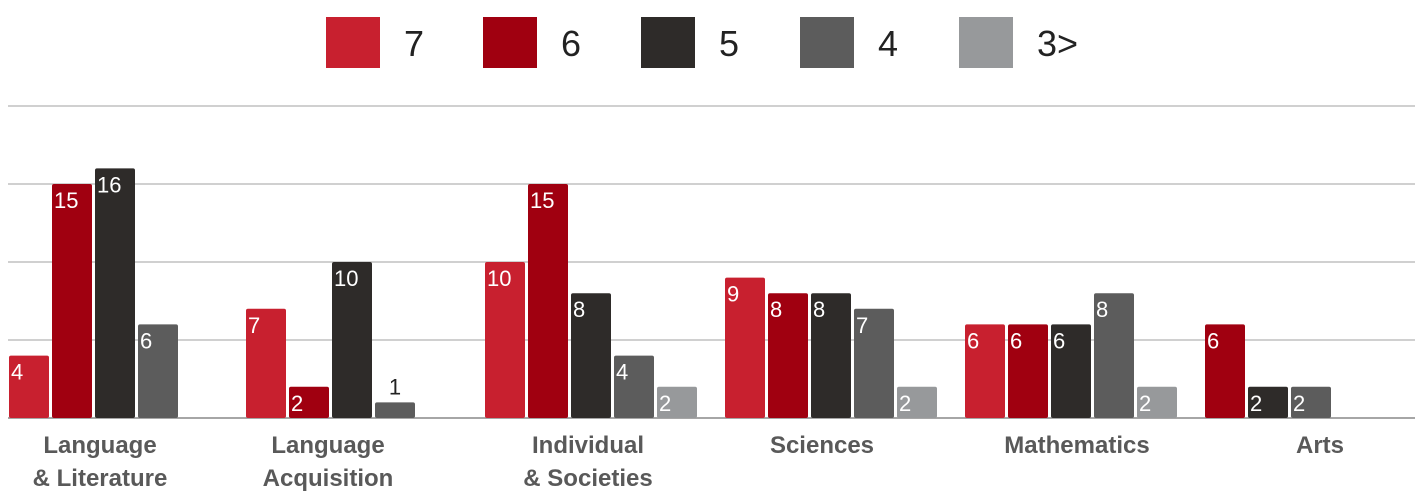 The height and width of the screenshot is (495, 1423). Describe the element at coordinates (542, 200) in the screenshot. I see `bar-label-2-1: 15` at that location.